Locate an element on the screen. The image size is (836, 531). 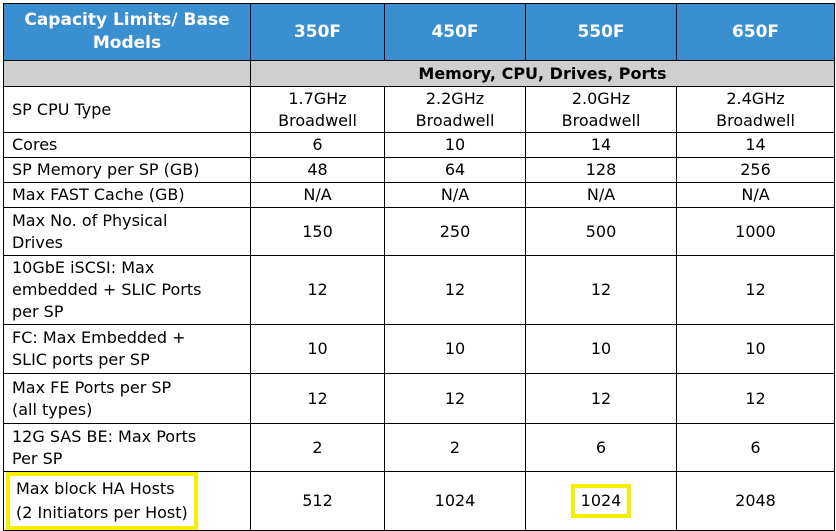
table-row: Max No. of Physical Drives 150 250 500 1000 is located at coordinates (419, 231).